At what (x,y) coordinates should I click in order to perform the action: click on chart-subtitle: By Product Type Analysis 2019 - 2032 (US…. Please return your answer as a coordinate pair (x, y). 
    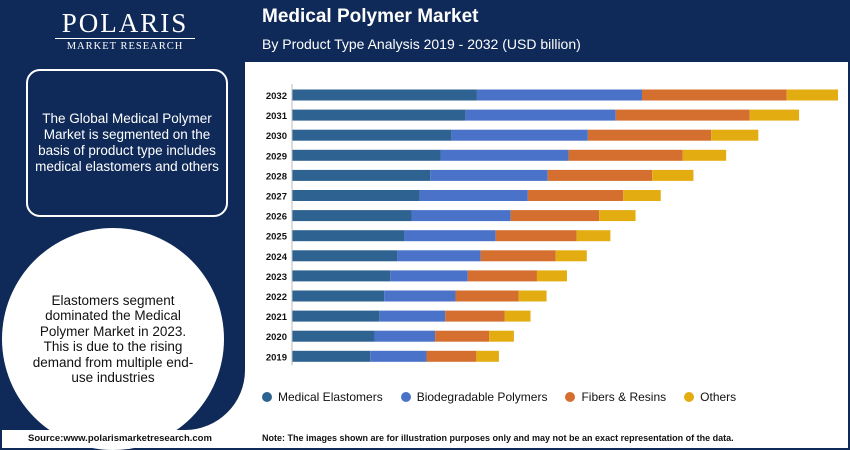
    Looking at the image, I should click on (421, 44).